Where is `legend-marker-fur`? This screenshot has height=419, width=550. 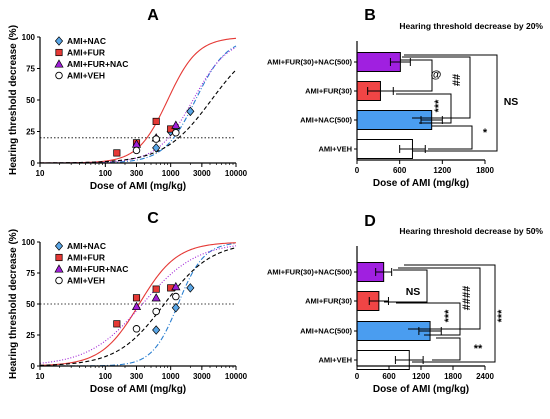 legend-marker-fur is located at coordinates (59, 52).